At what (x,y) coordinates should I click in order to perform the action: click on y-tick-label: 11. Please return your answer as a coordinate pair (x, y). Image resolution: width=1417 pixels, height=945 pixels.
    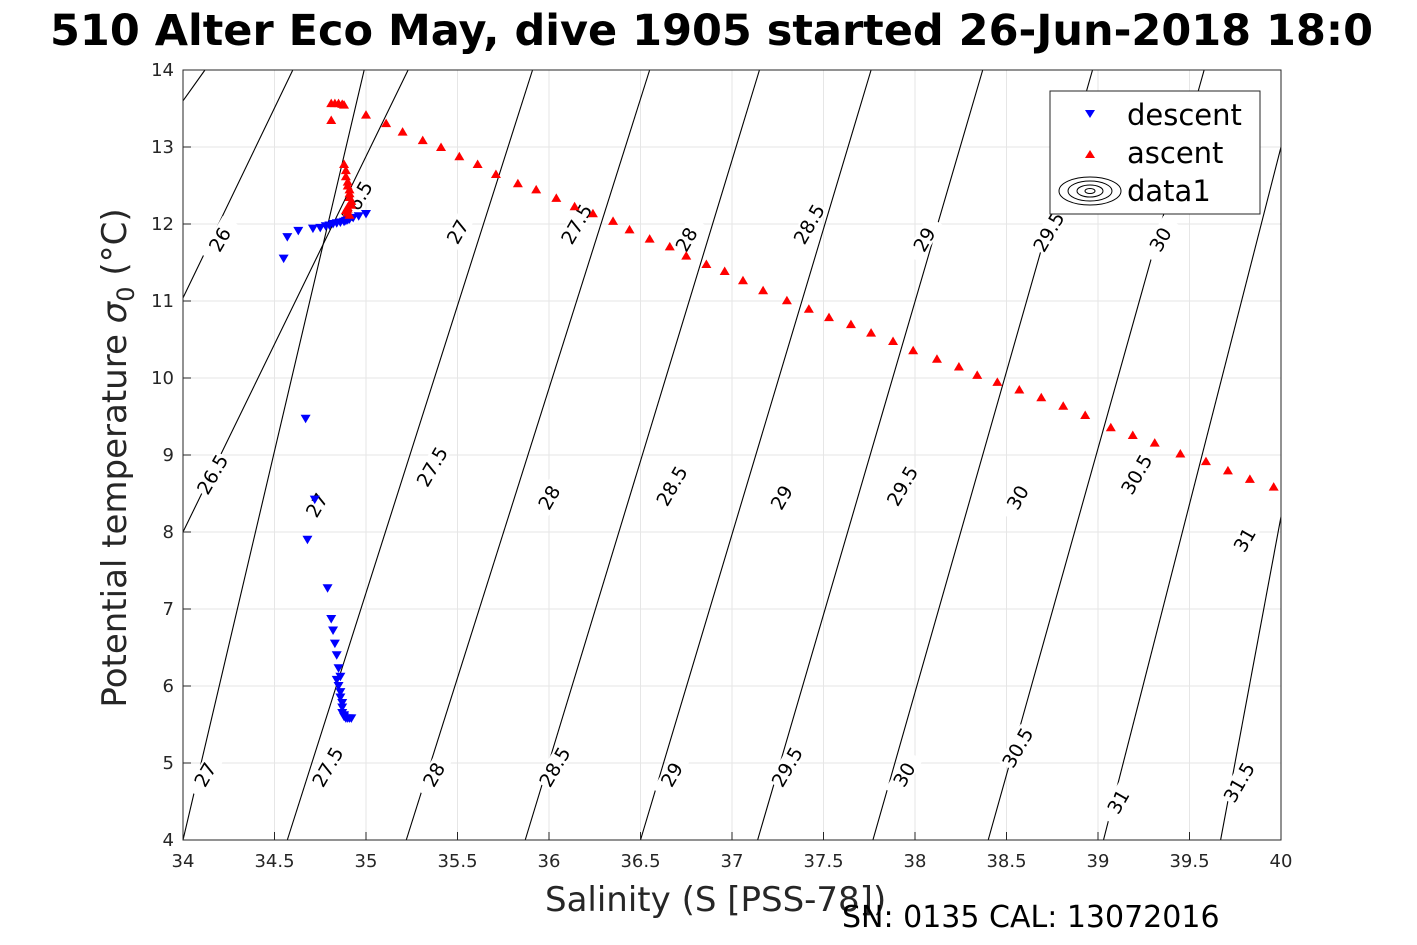
    Looking at the image, I should click on (162, 301).